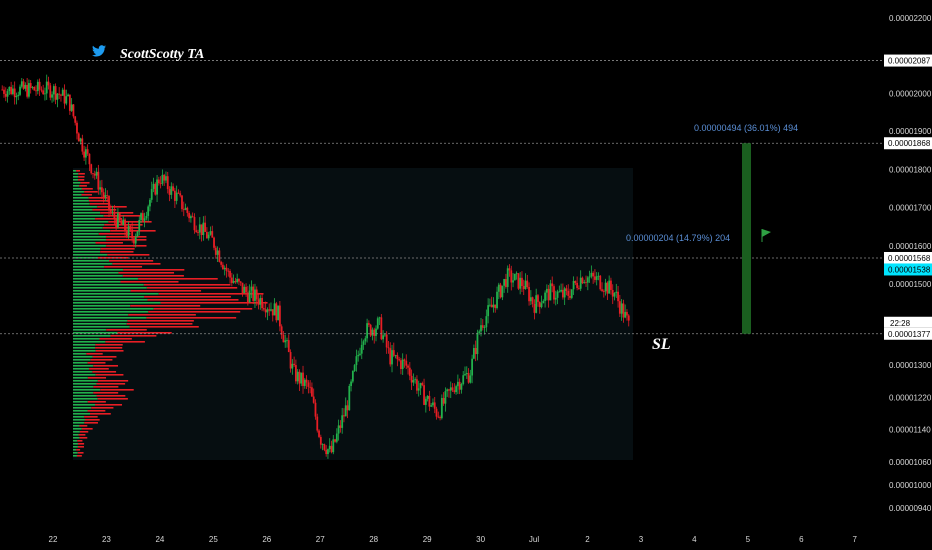 This screenshot has width=932, height=550. Describe the element at coordinates (678, 238) in the screenshot. I see `measure-label-small: 0.00000204 (14.79%) 204` at that location.